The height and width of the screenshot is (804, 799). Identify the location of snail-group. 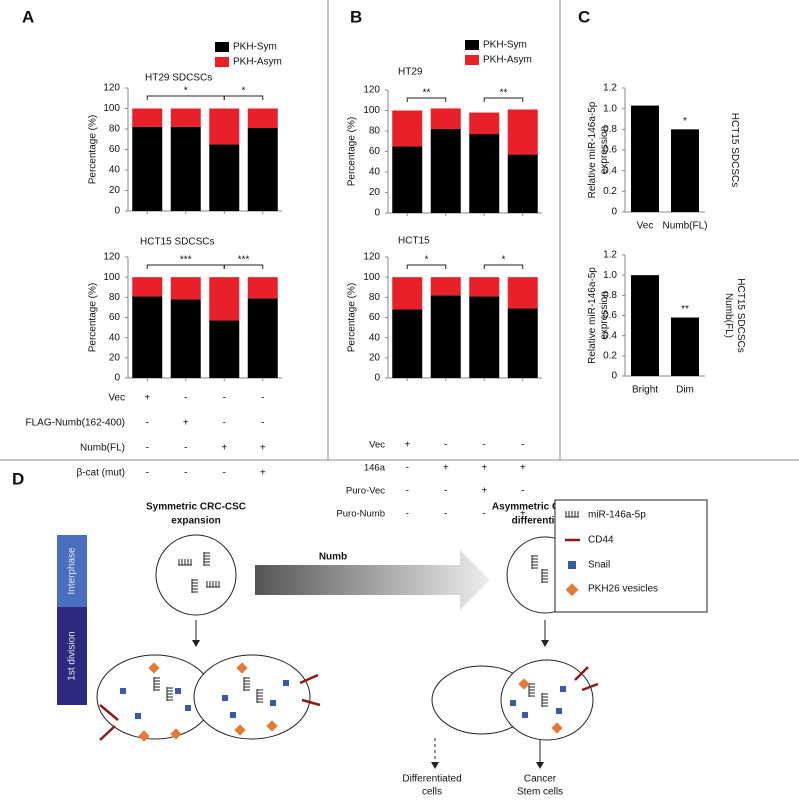
(538, 702).